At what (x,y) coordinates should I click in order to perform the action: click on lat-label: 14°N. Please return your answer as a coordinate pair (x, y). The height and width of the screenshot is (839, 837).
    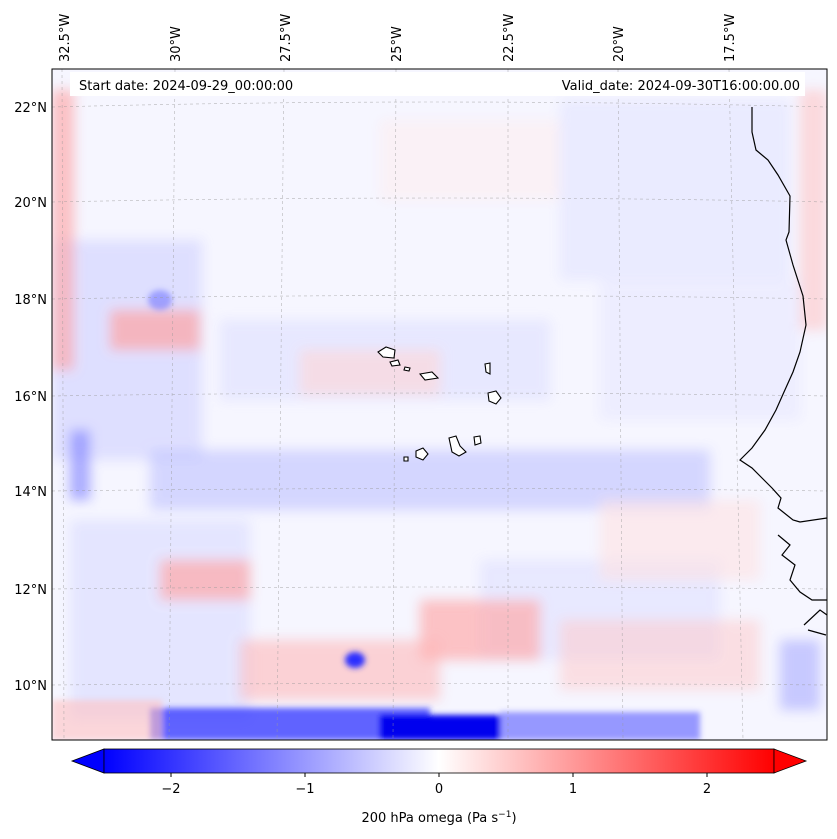
    Looking at the image, I should click on (30, 492).